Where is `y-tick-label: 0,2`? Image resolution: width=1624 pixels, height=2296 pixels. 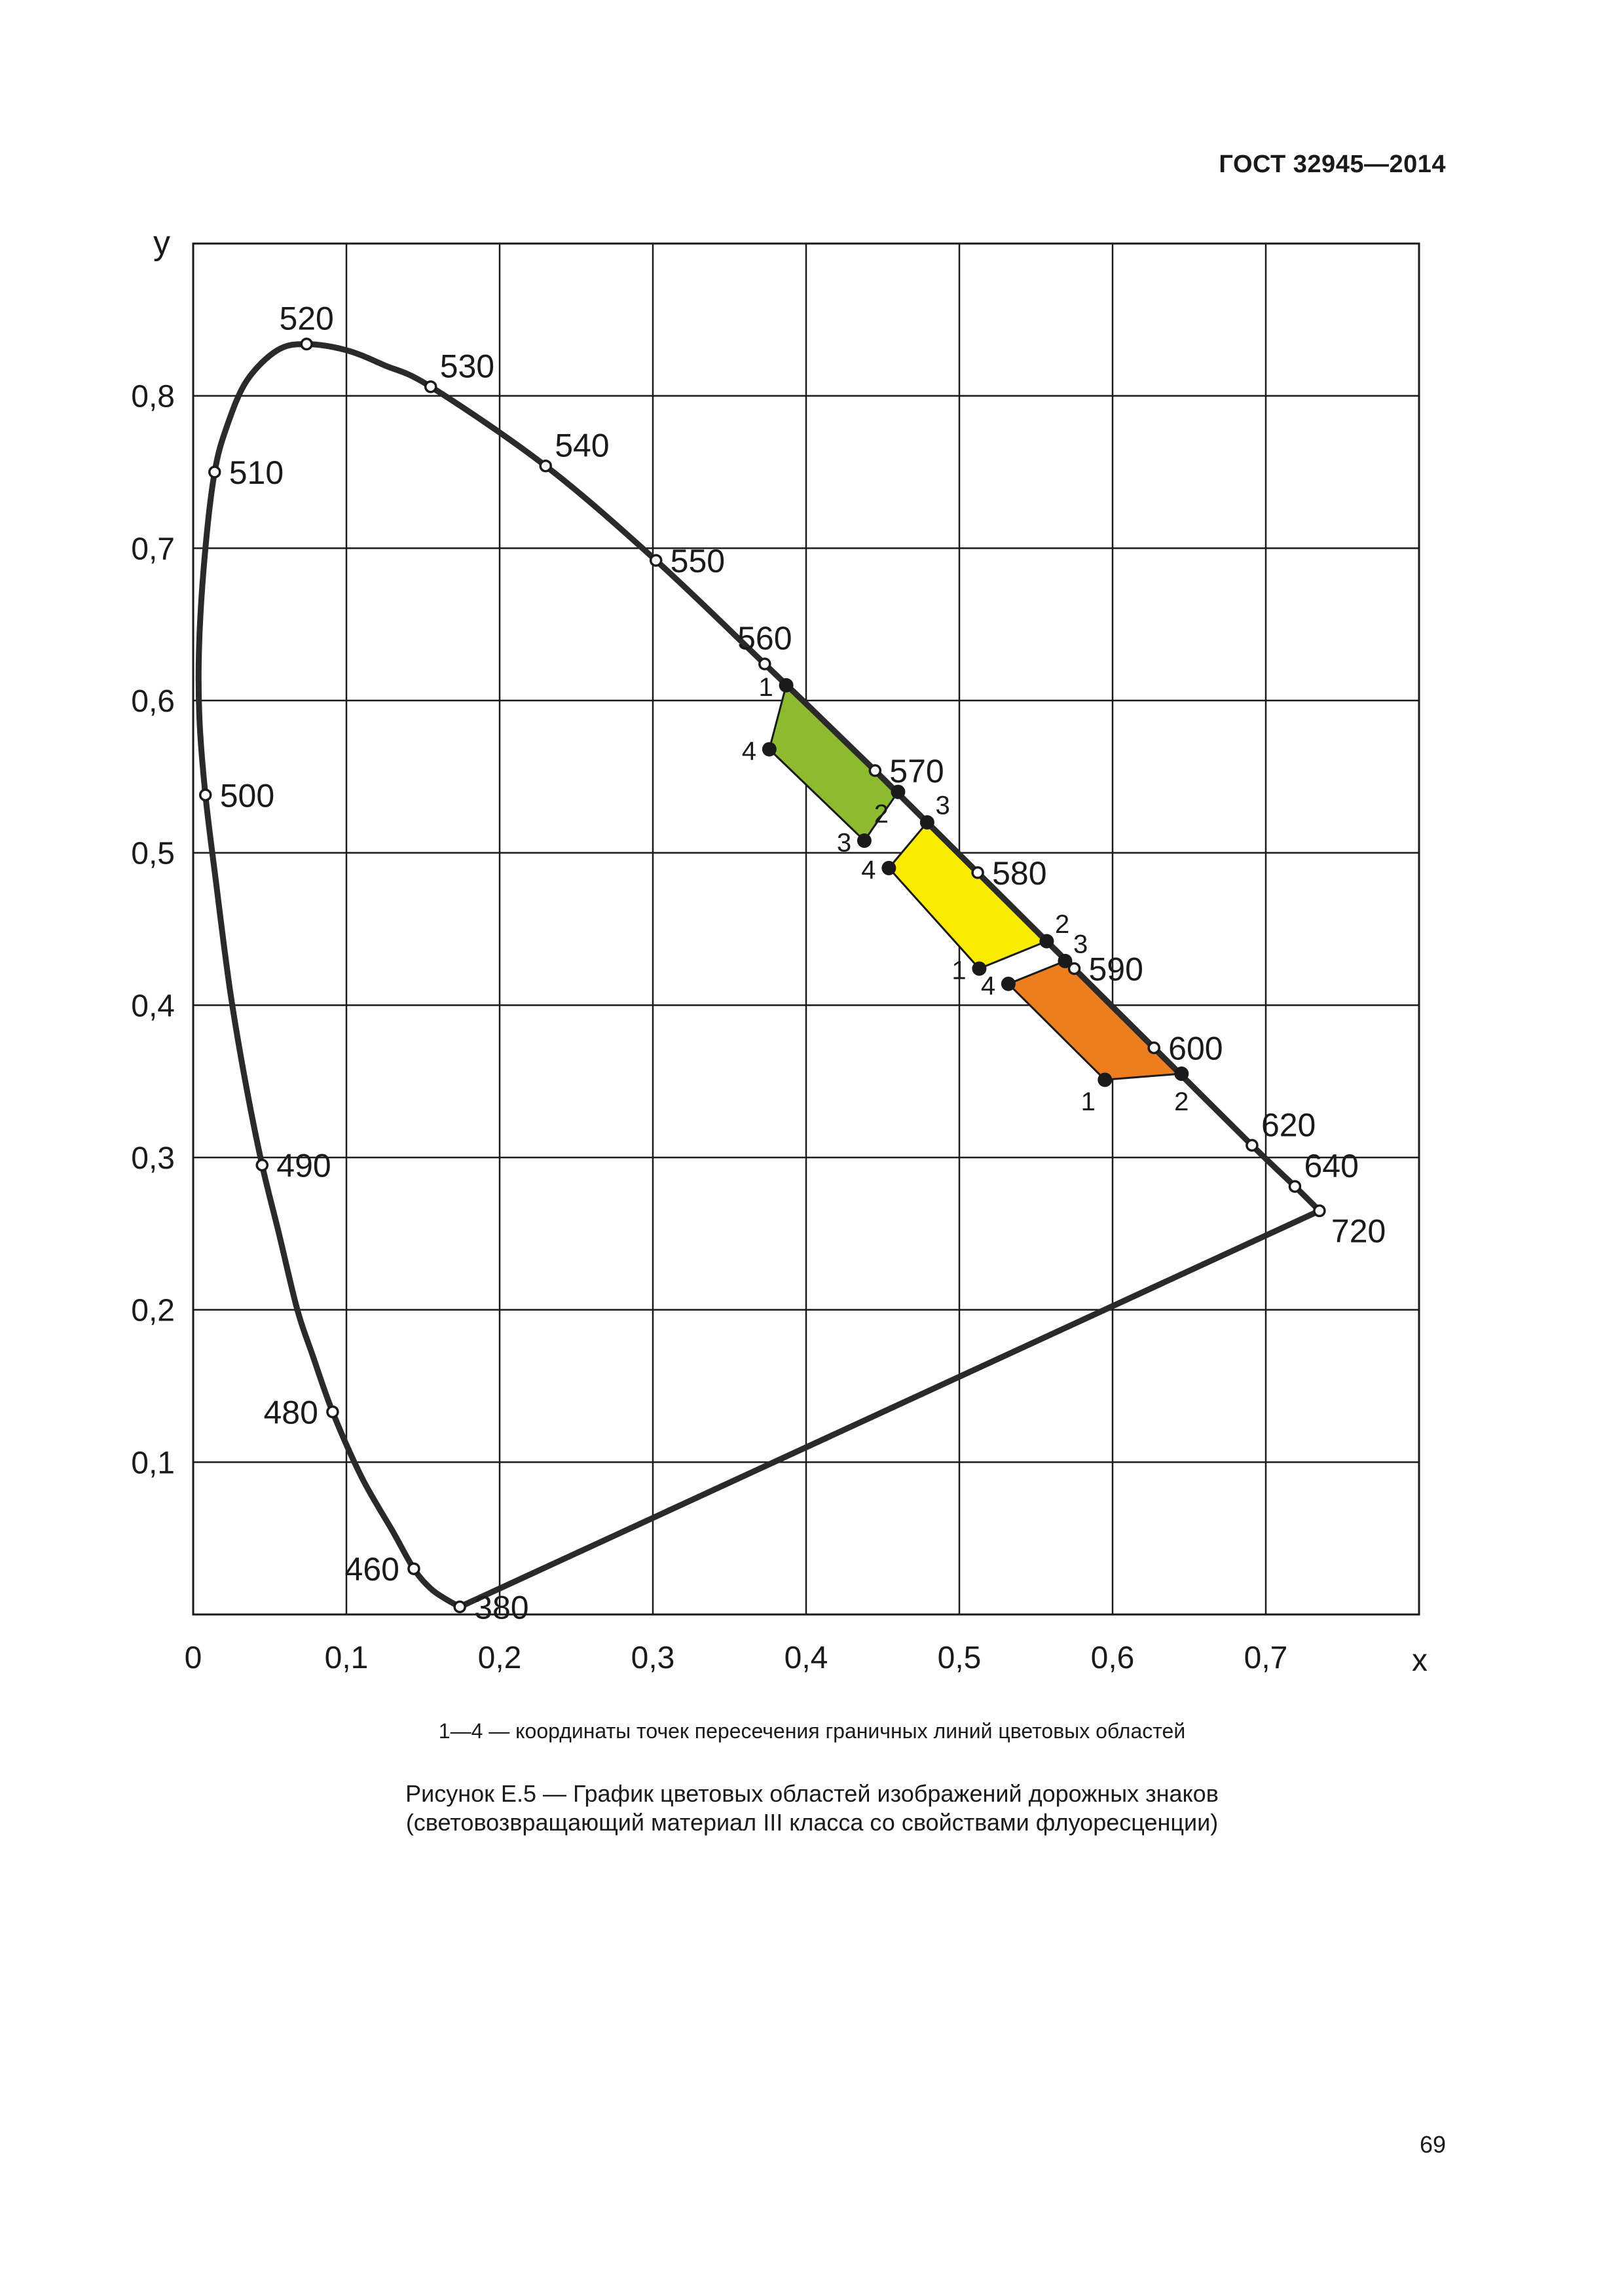 y-tick-label: 0,2 is located at coordinates (153, 1311).